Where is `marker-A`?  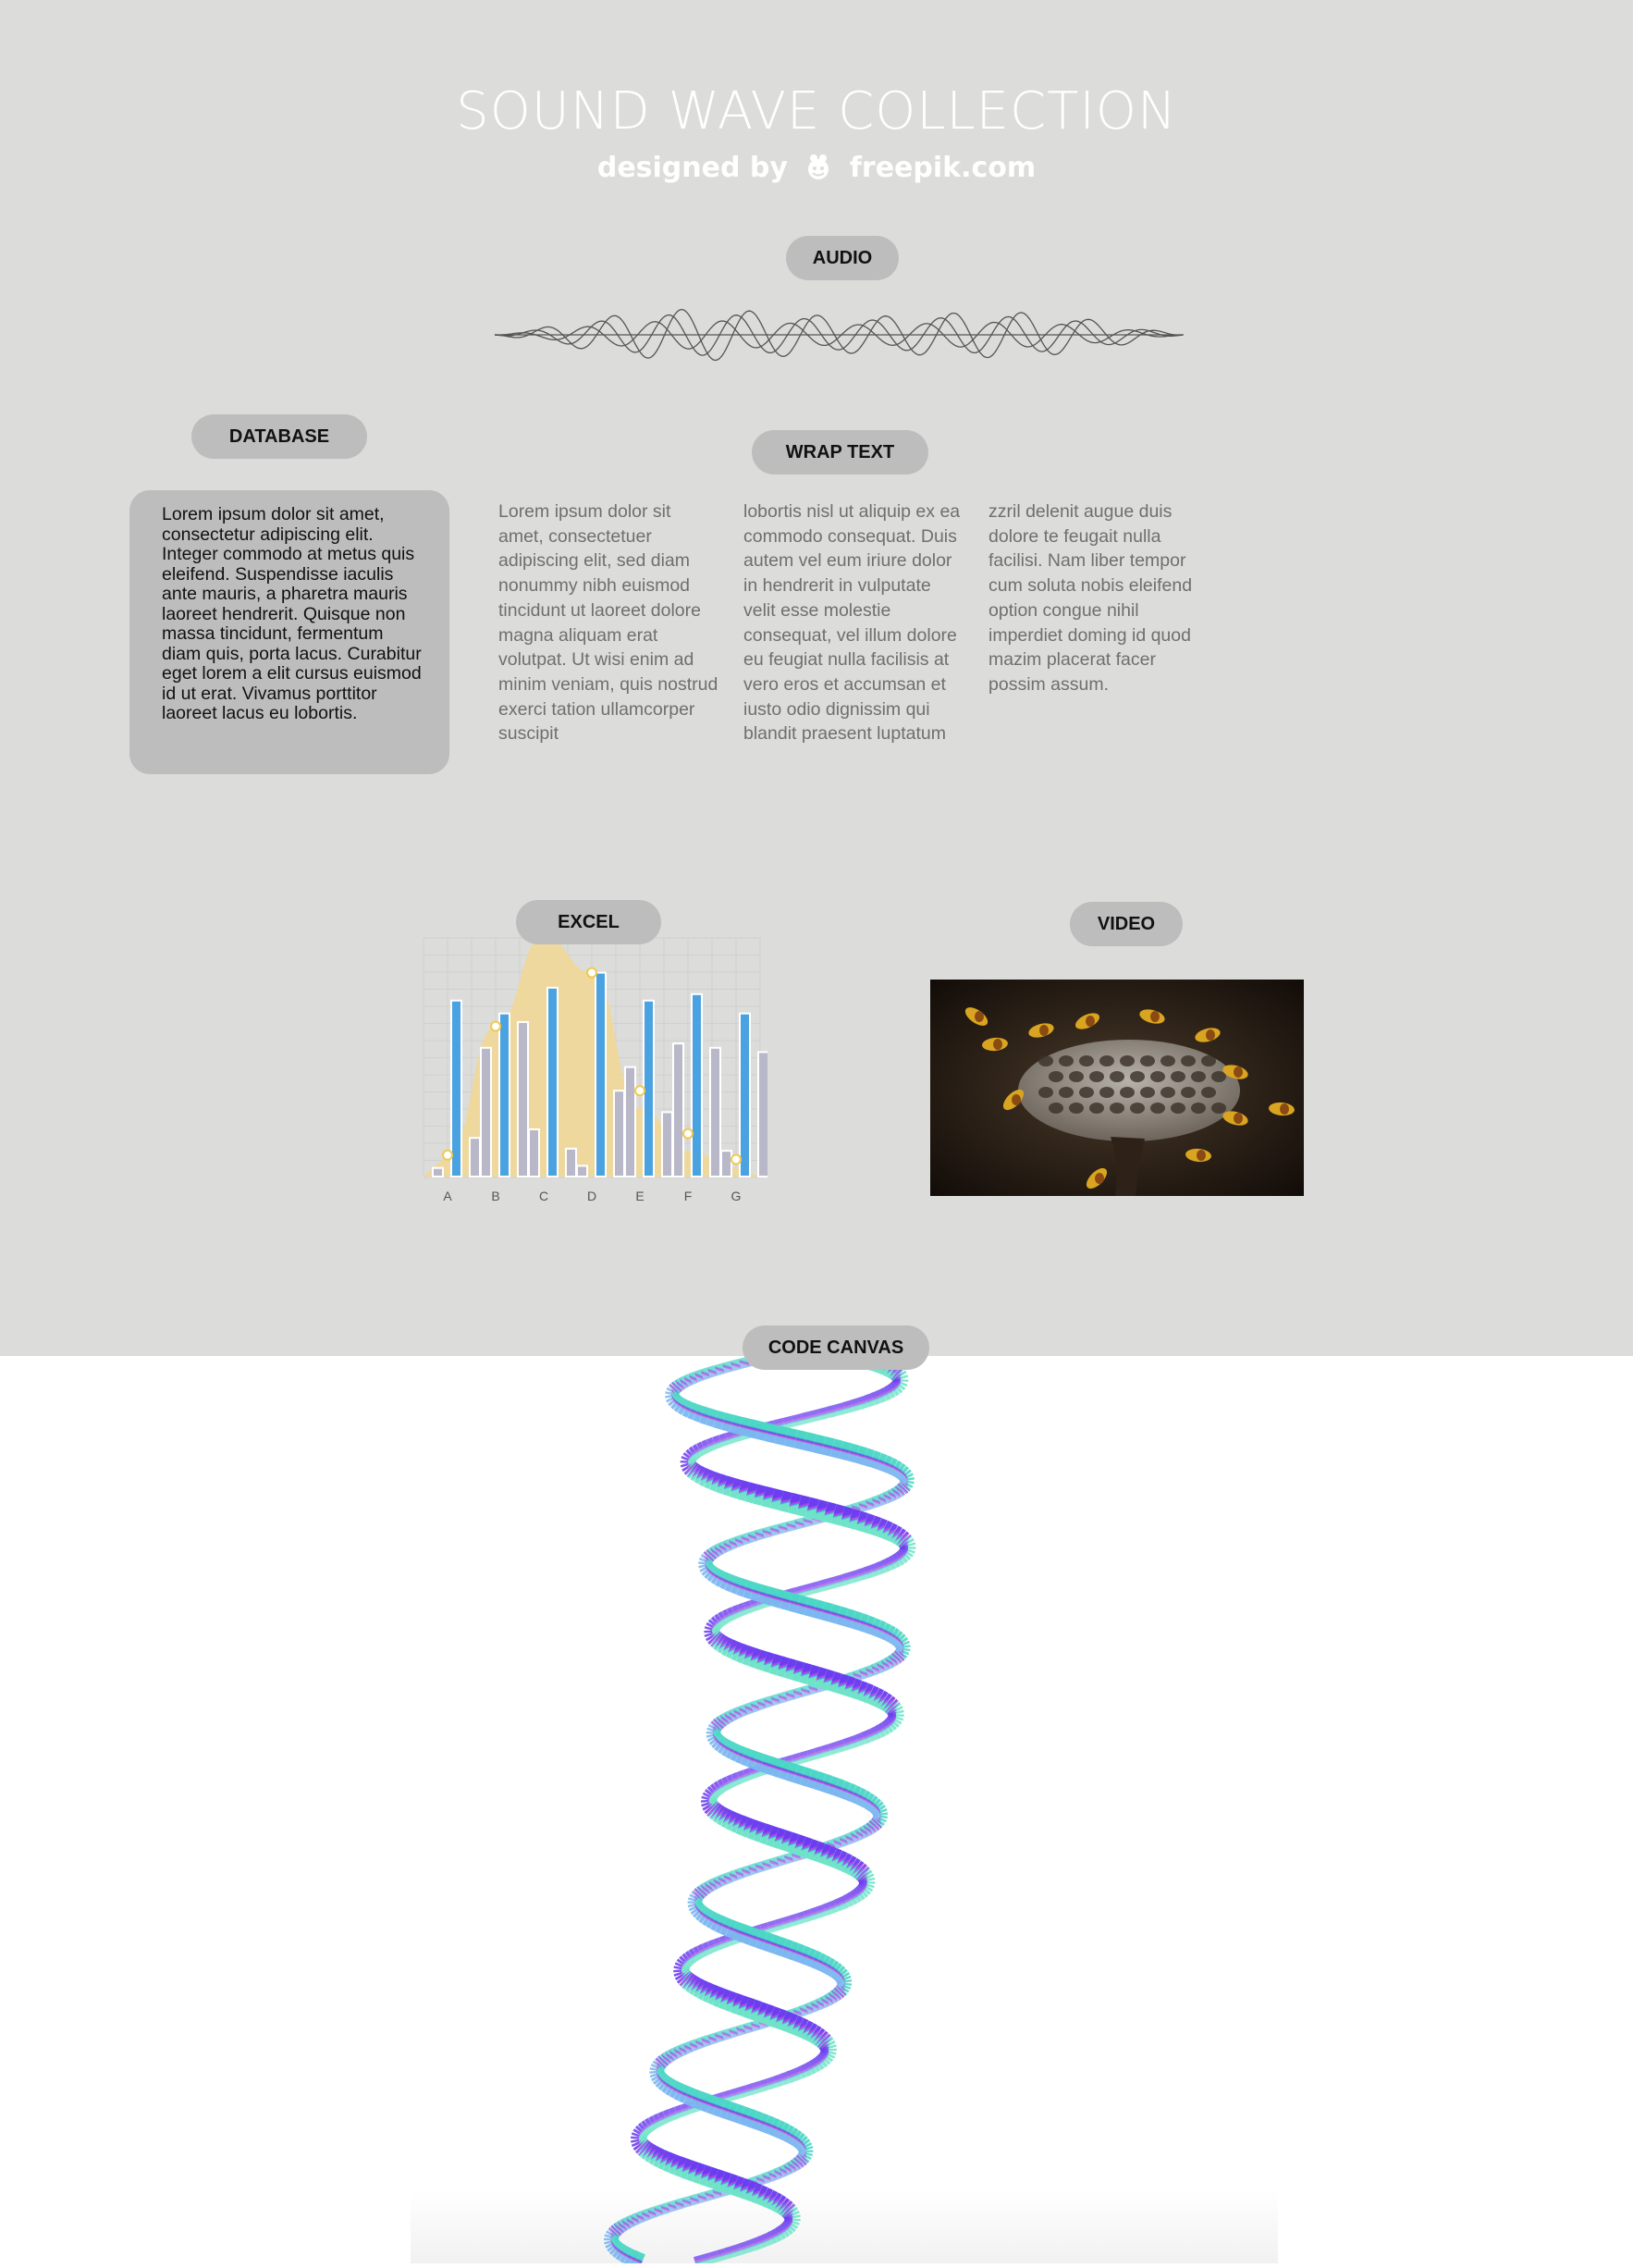
marker-A is located at coordinates (447, 1156).